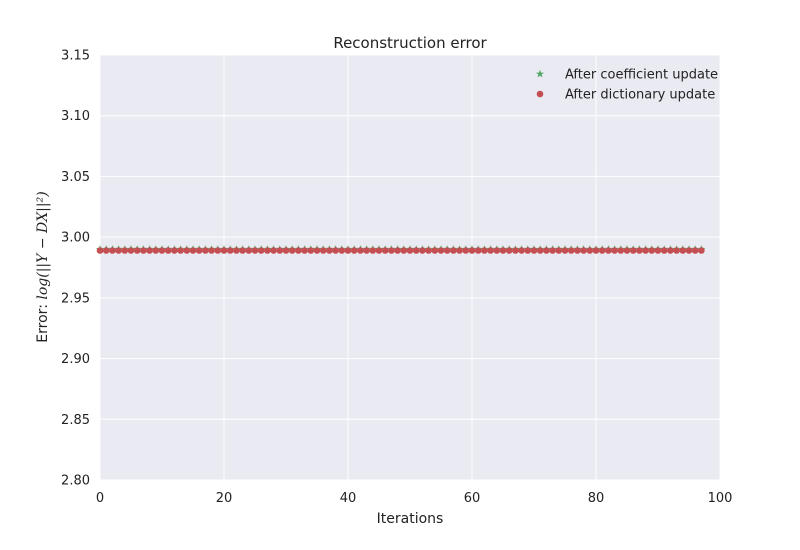 This screenshot has width=800, height=550. What do you see at coordinates (410, 43) in the screenshot?
I see `chart-title: Reconstruction error` at bounding box center [410, 43].